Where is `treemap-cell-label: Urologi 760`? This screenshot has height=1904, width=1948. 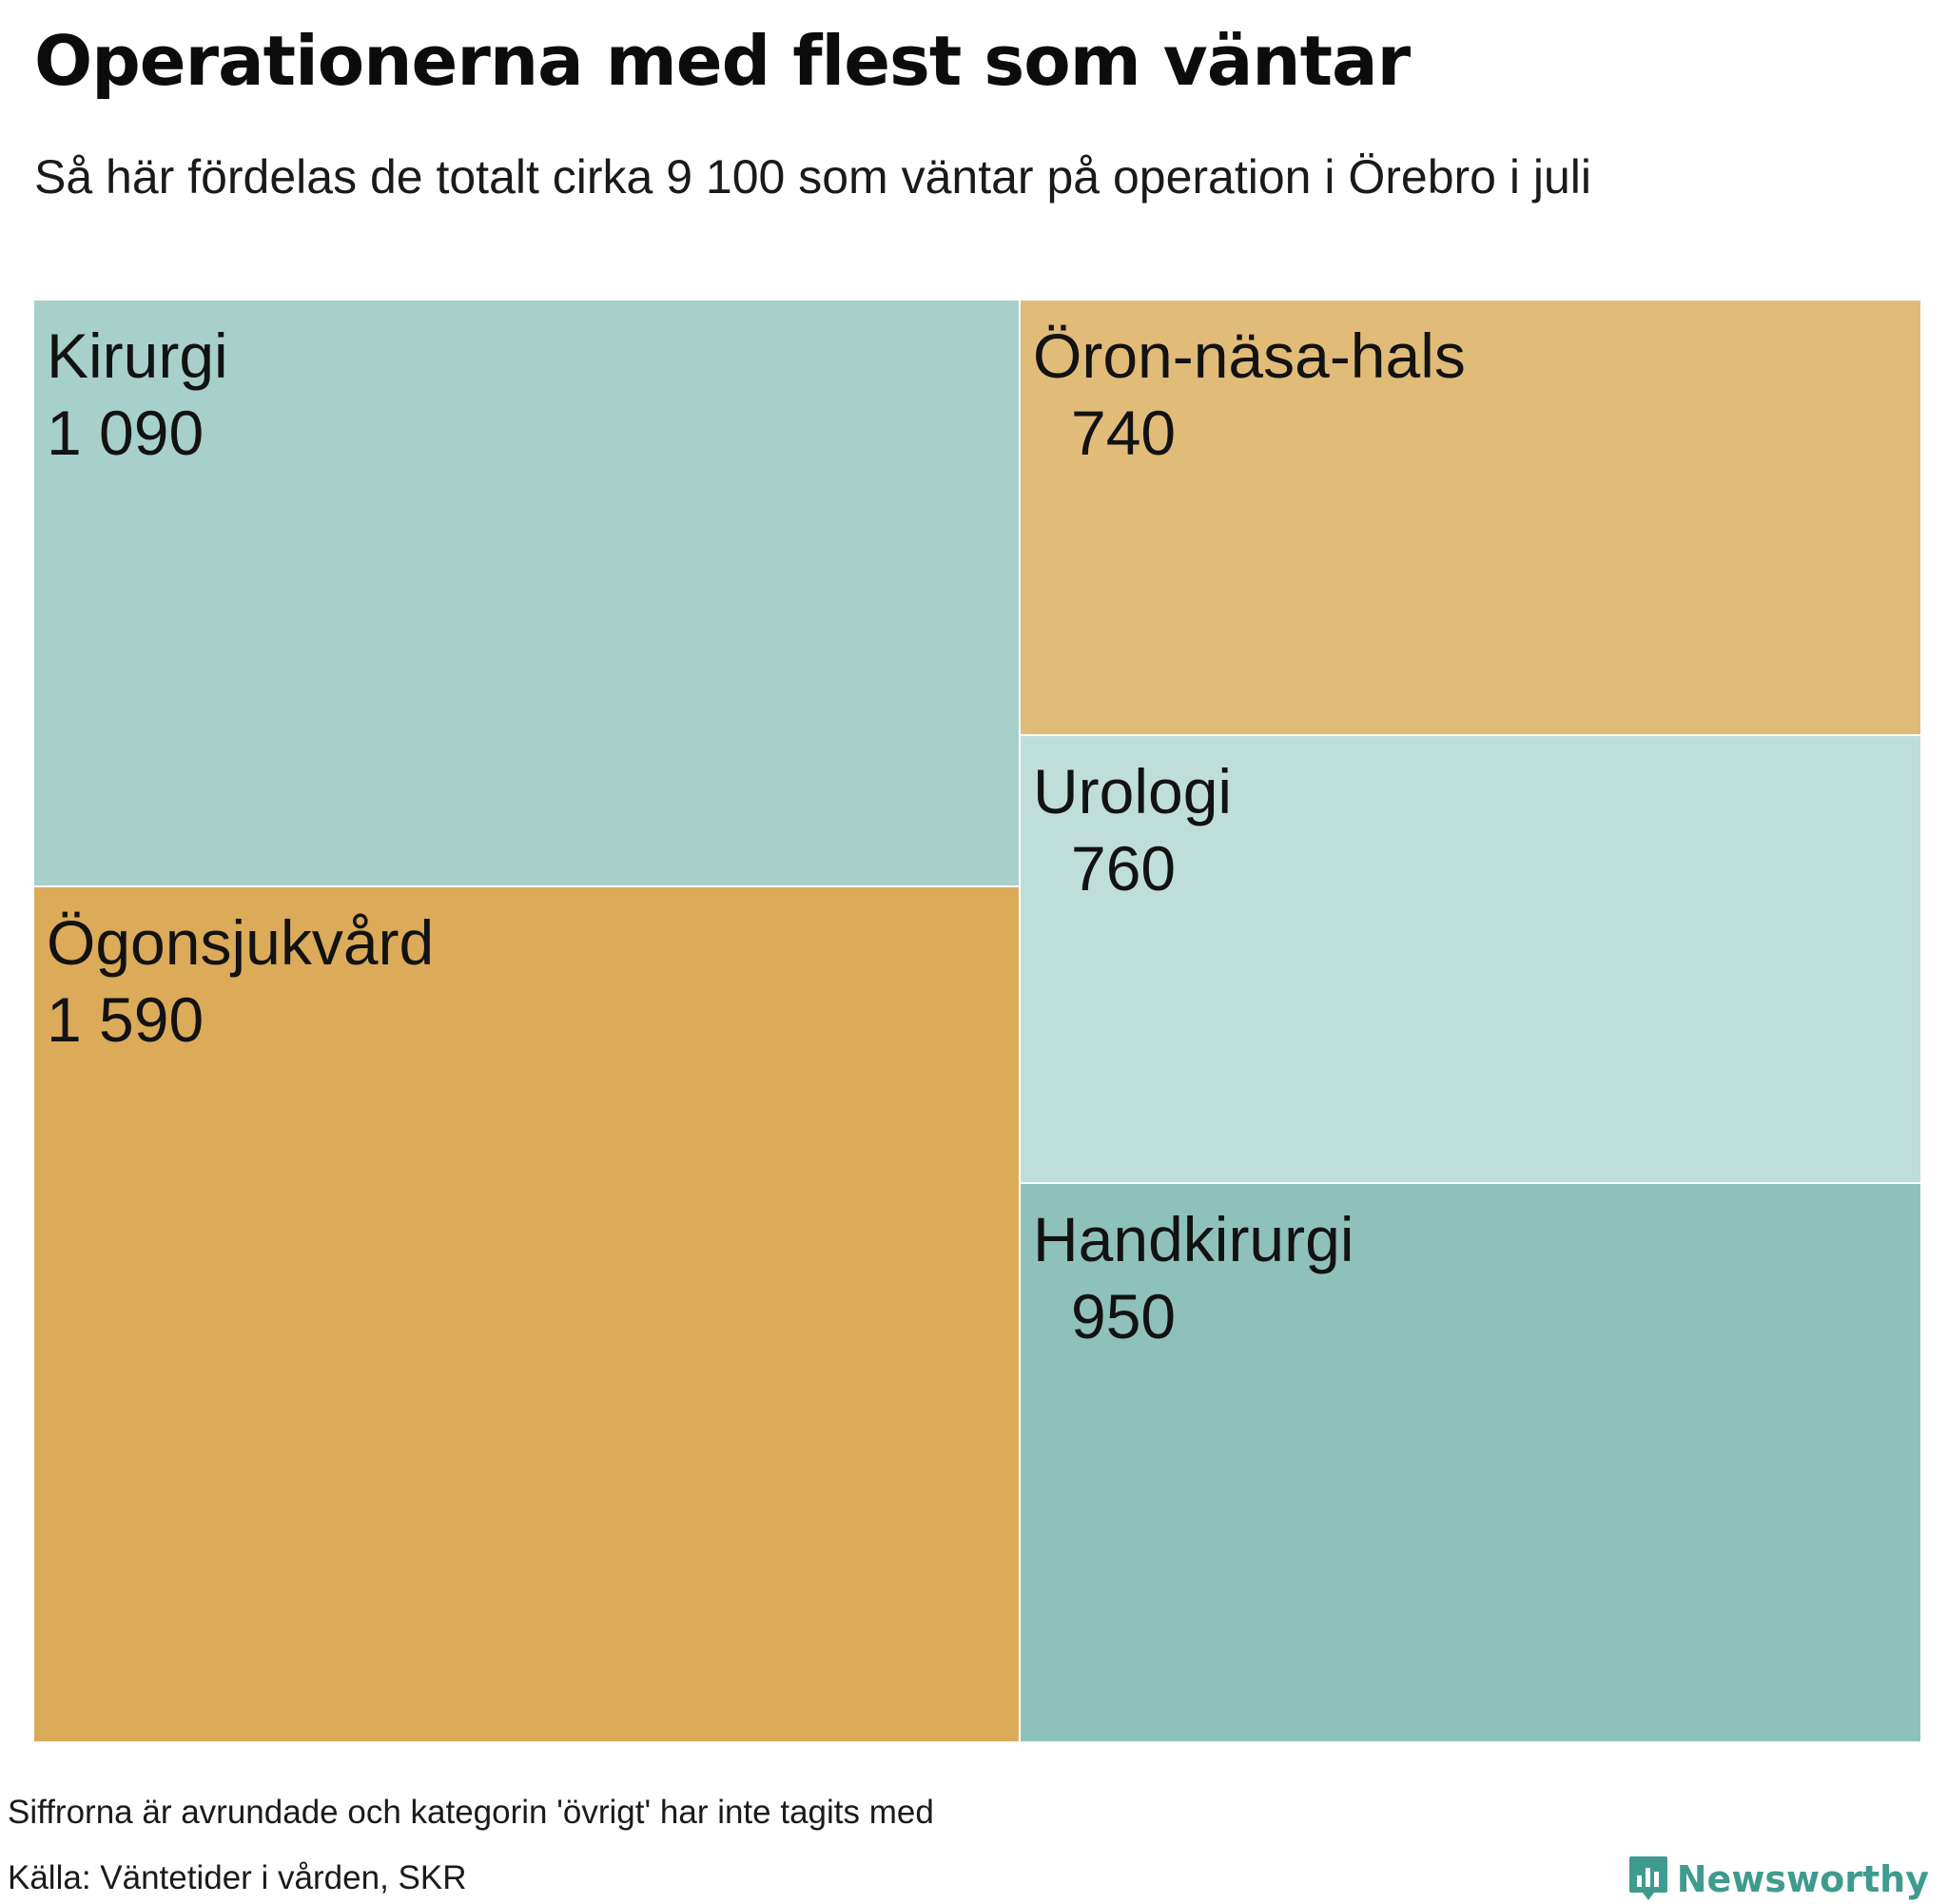
treemap-cell-label: Urologi 760 is located at coordinates (1132, 829).